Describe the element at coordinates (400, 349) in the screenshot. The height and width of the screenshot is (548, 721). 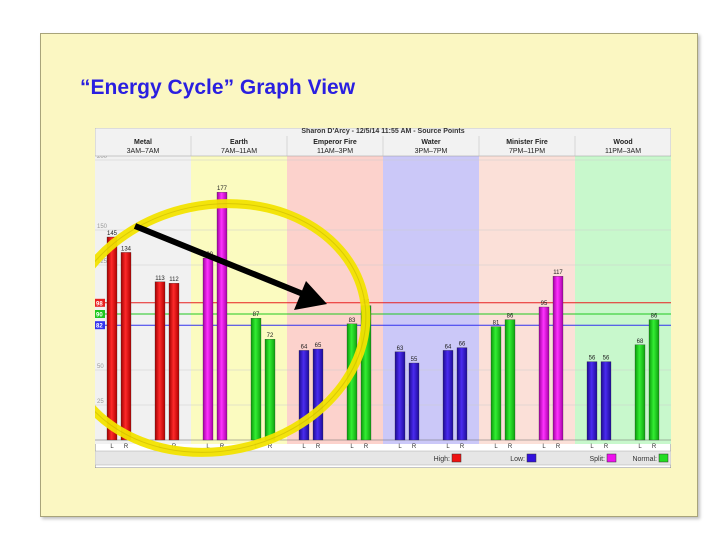
I see `bar-value-label: 63` at that location.